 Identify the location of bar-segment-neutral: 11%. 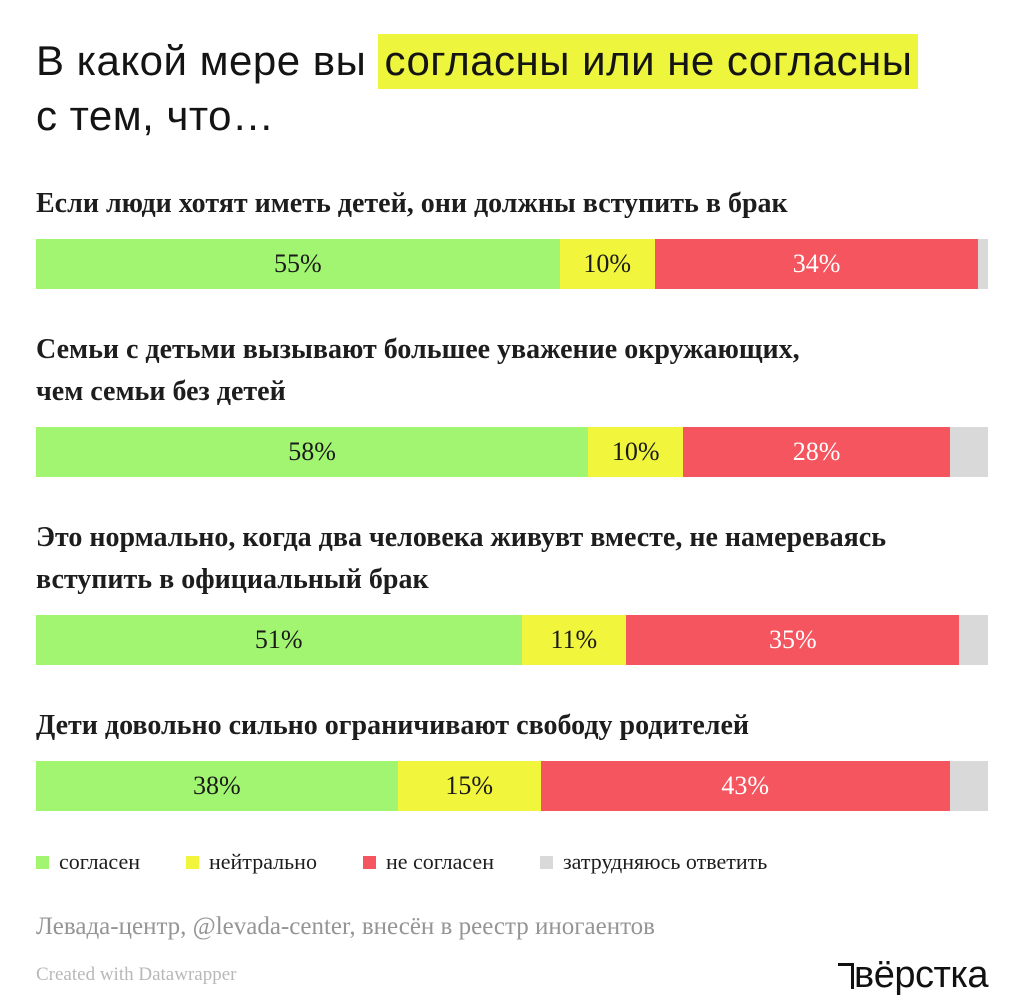
(574, 640).